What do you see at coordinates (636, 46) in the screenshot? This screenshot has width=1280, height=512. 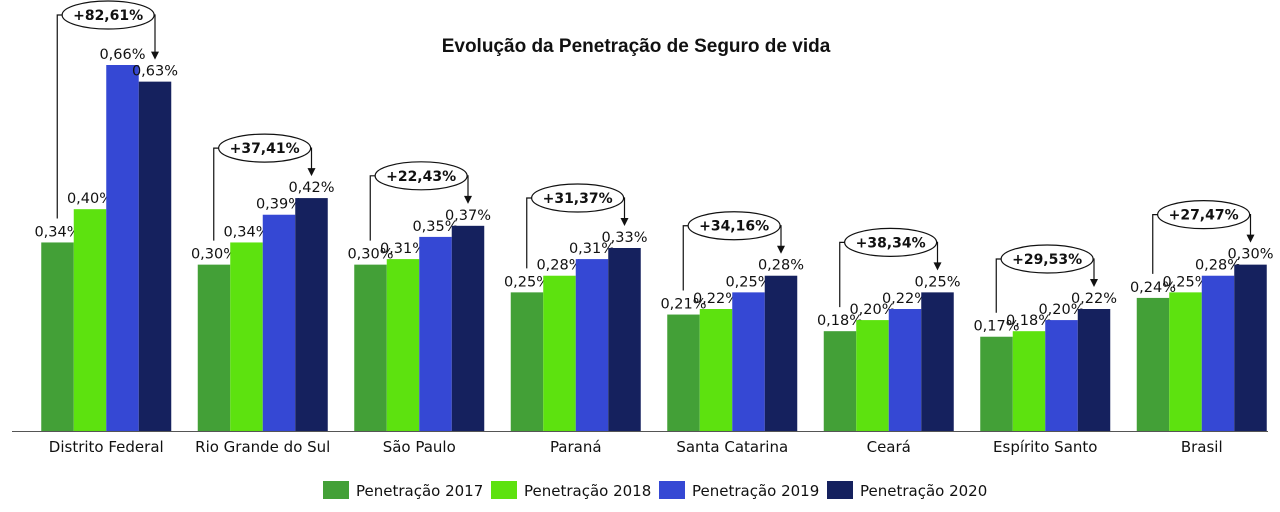 I see `chart-title: Evolução da Penetração de Seguro de vida` at bounding box center [636, 46].